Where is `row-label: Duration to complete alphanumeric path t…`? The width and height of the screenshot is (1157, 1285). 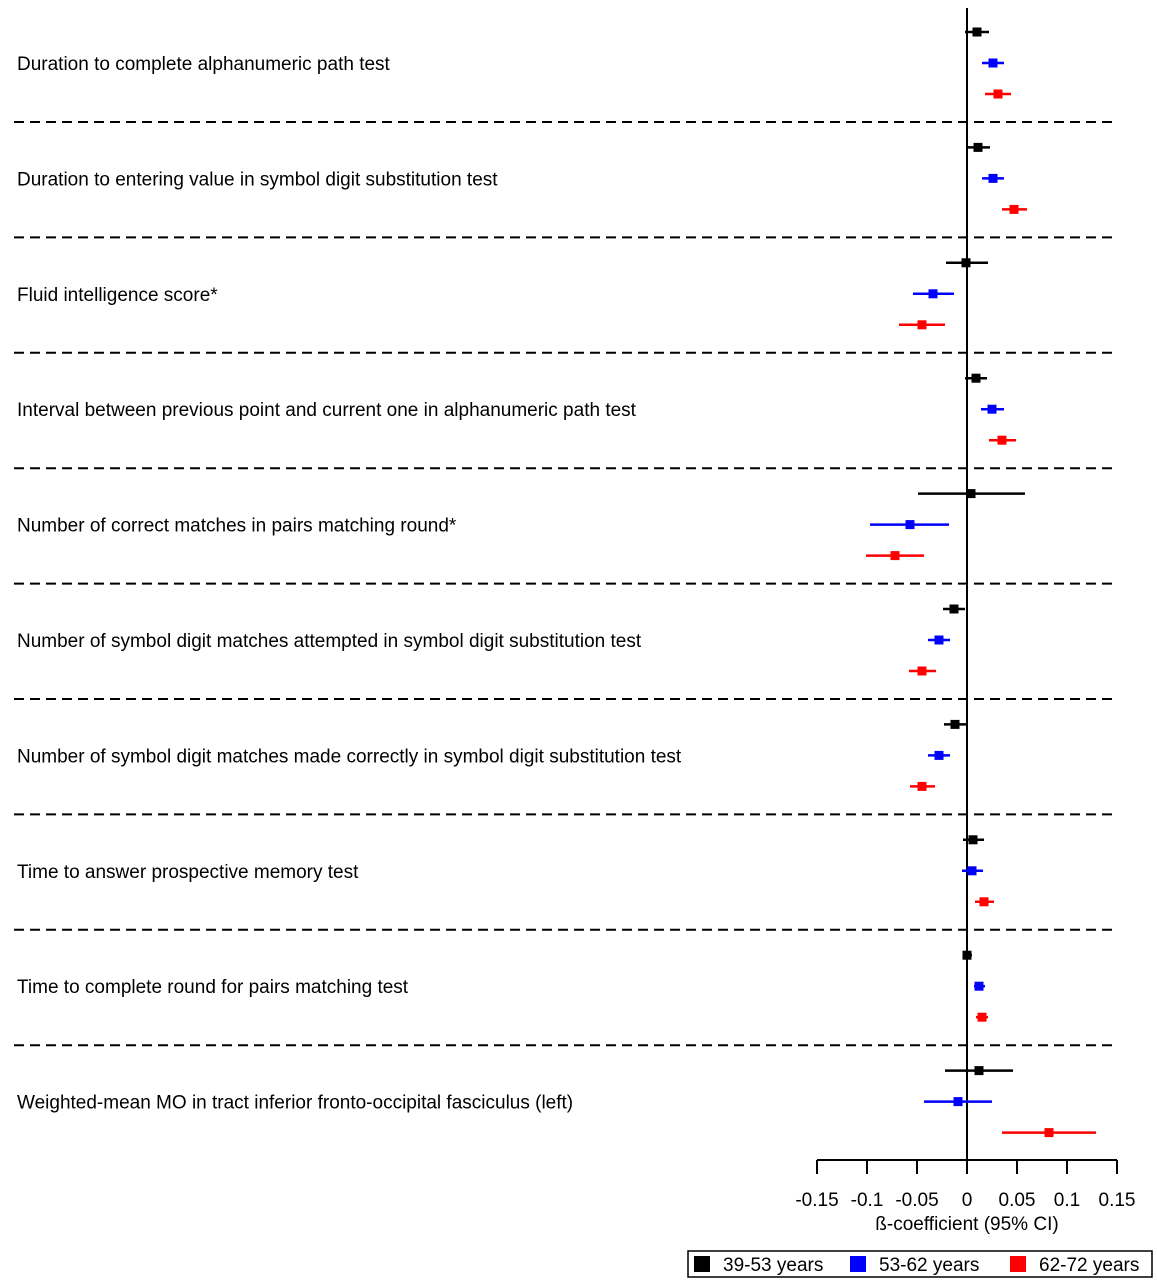 row-label: Duration to complete alphanumeric path t… is located at coordinates (204, 64).